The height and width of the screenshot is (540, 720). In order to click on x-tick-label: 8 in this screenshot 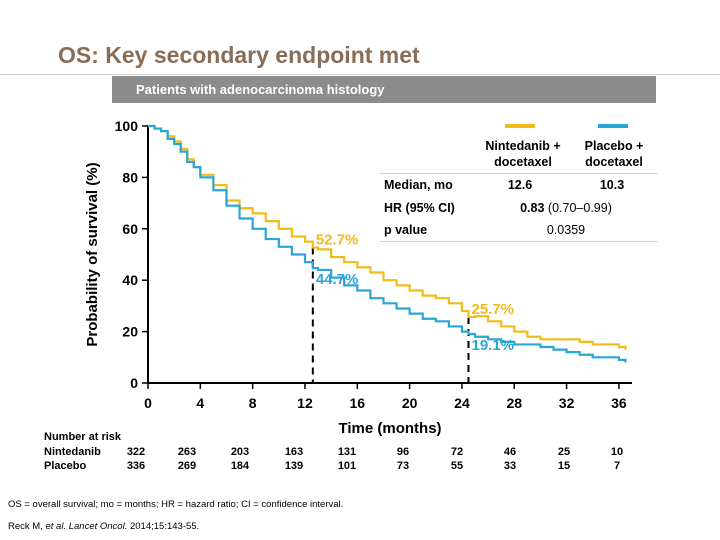, I will do `click(253, 403)`.